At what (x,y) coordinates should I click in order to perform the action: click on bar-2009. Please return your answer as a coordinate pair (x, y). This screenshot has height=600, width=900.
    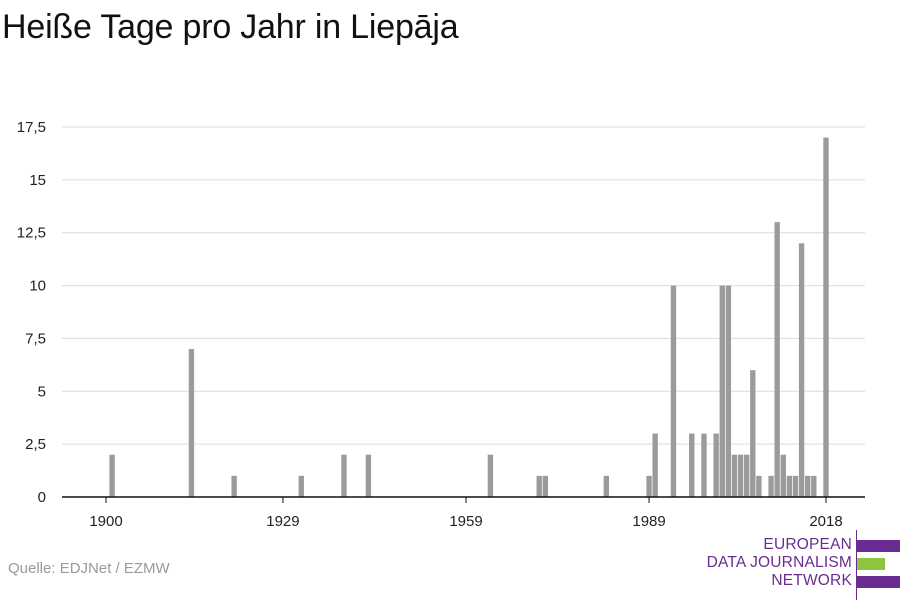
    Looking at the image, I should click on (771, 486).